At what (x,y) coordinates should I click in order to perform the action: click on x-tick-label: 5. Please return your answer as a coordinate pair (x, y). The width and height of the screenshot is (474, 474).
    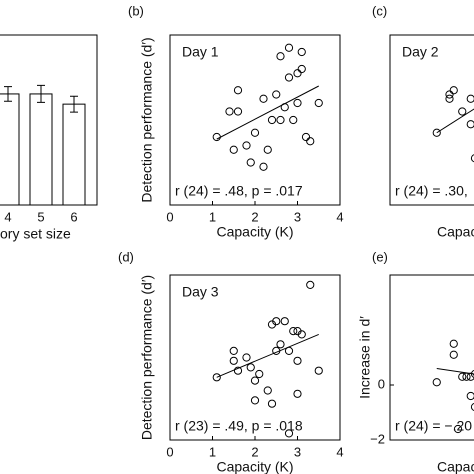
    Looking at the image, I should click on (40, 216).